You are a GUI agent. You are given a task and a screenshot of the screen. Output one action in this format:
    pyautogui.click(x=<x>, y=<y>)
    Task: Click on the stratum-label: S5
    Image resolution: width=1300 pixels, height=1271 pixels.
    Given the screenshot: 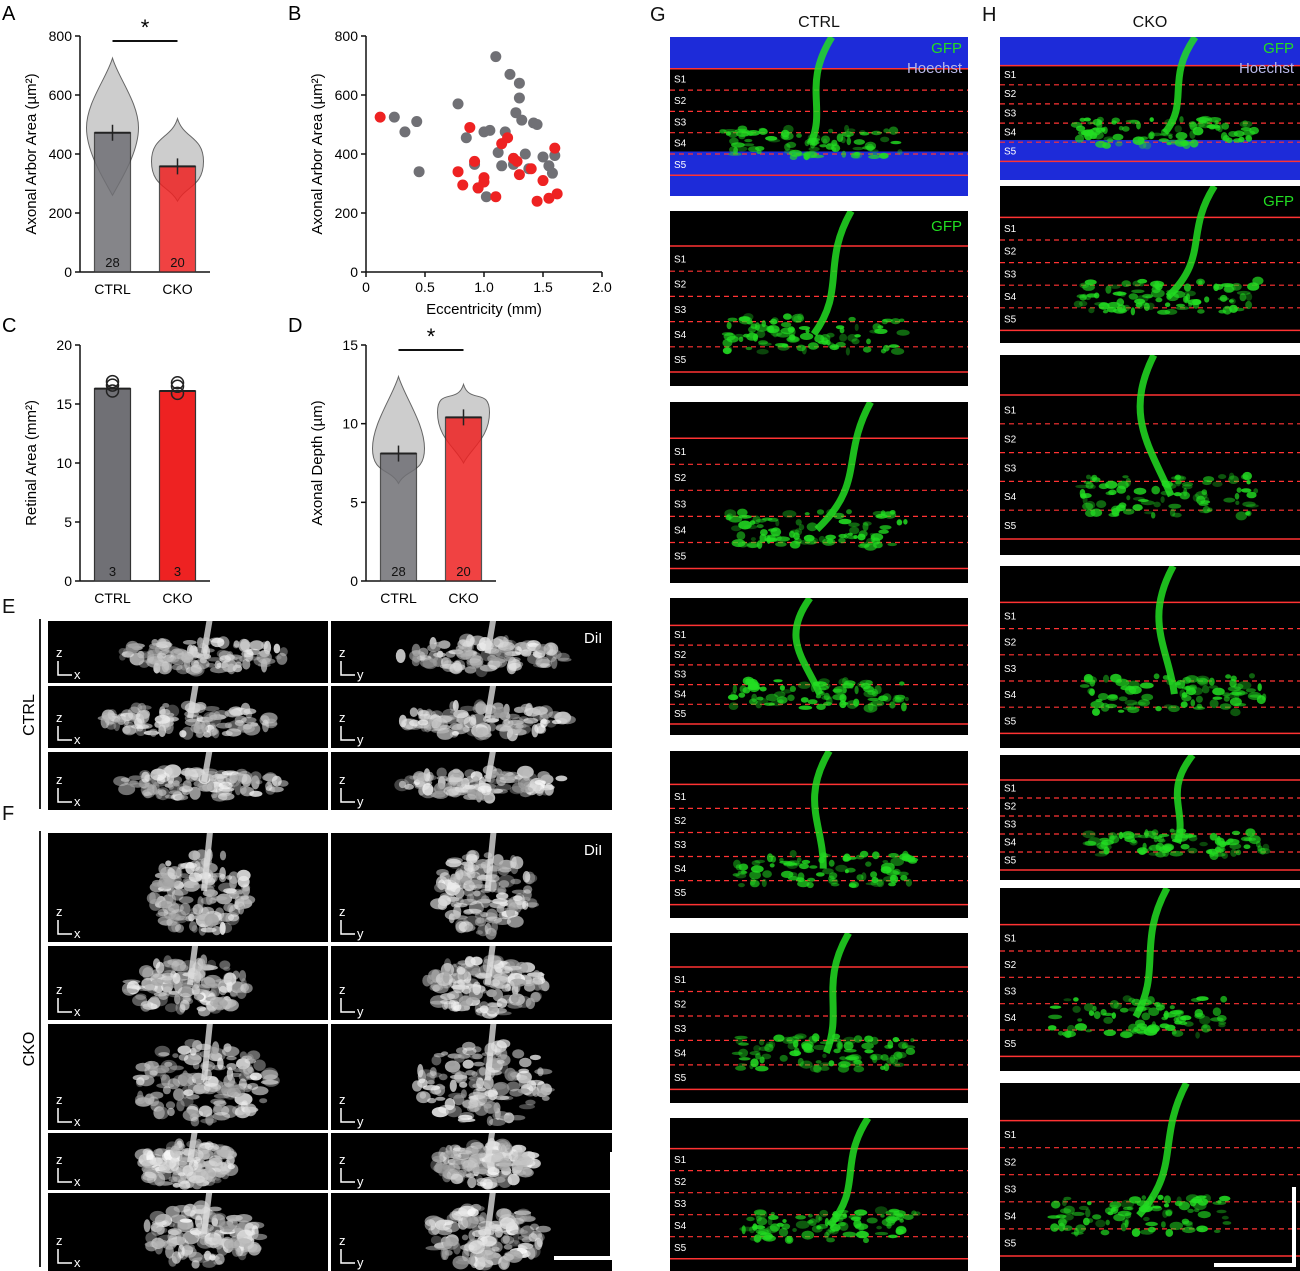 What is the action you would take?
    pyautogui.click(x=680, y=165)
    